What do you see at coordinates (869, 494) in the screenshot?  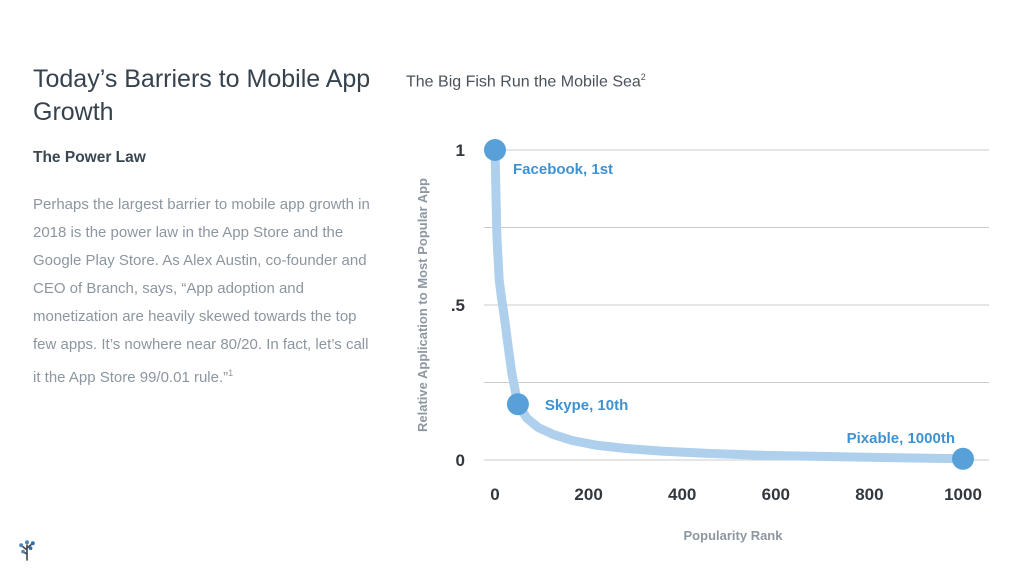 I see `x-tick-label: 800` at bounding box center [869, 494].